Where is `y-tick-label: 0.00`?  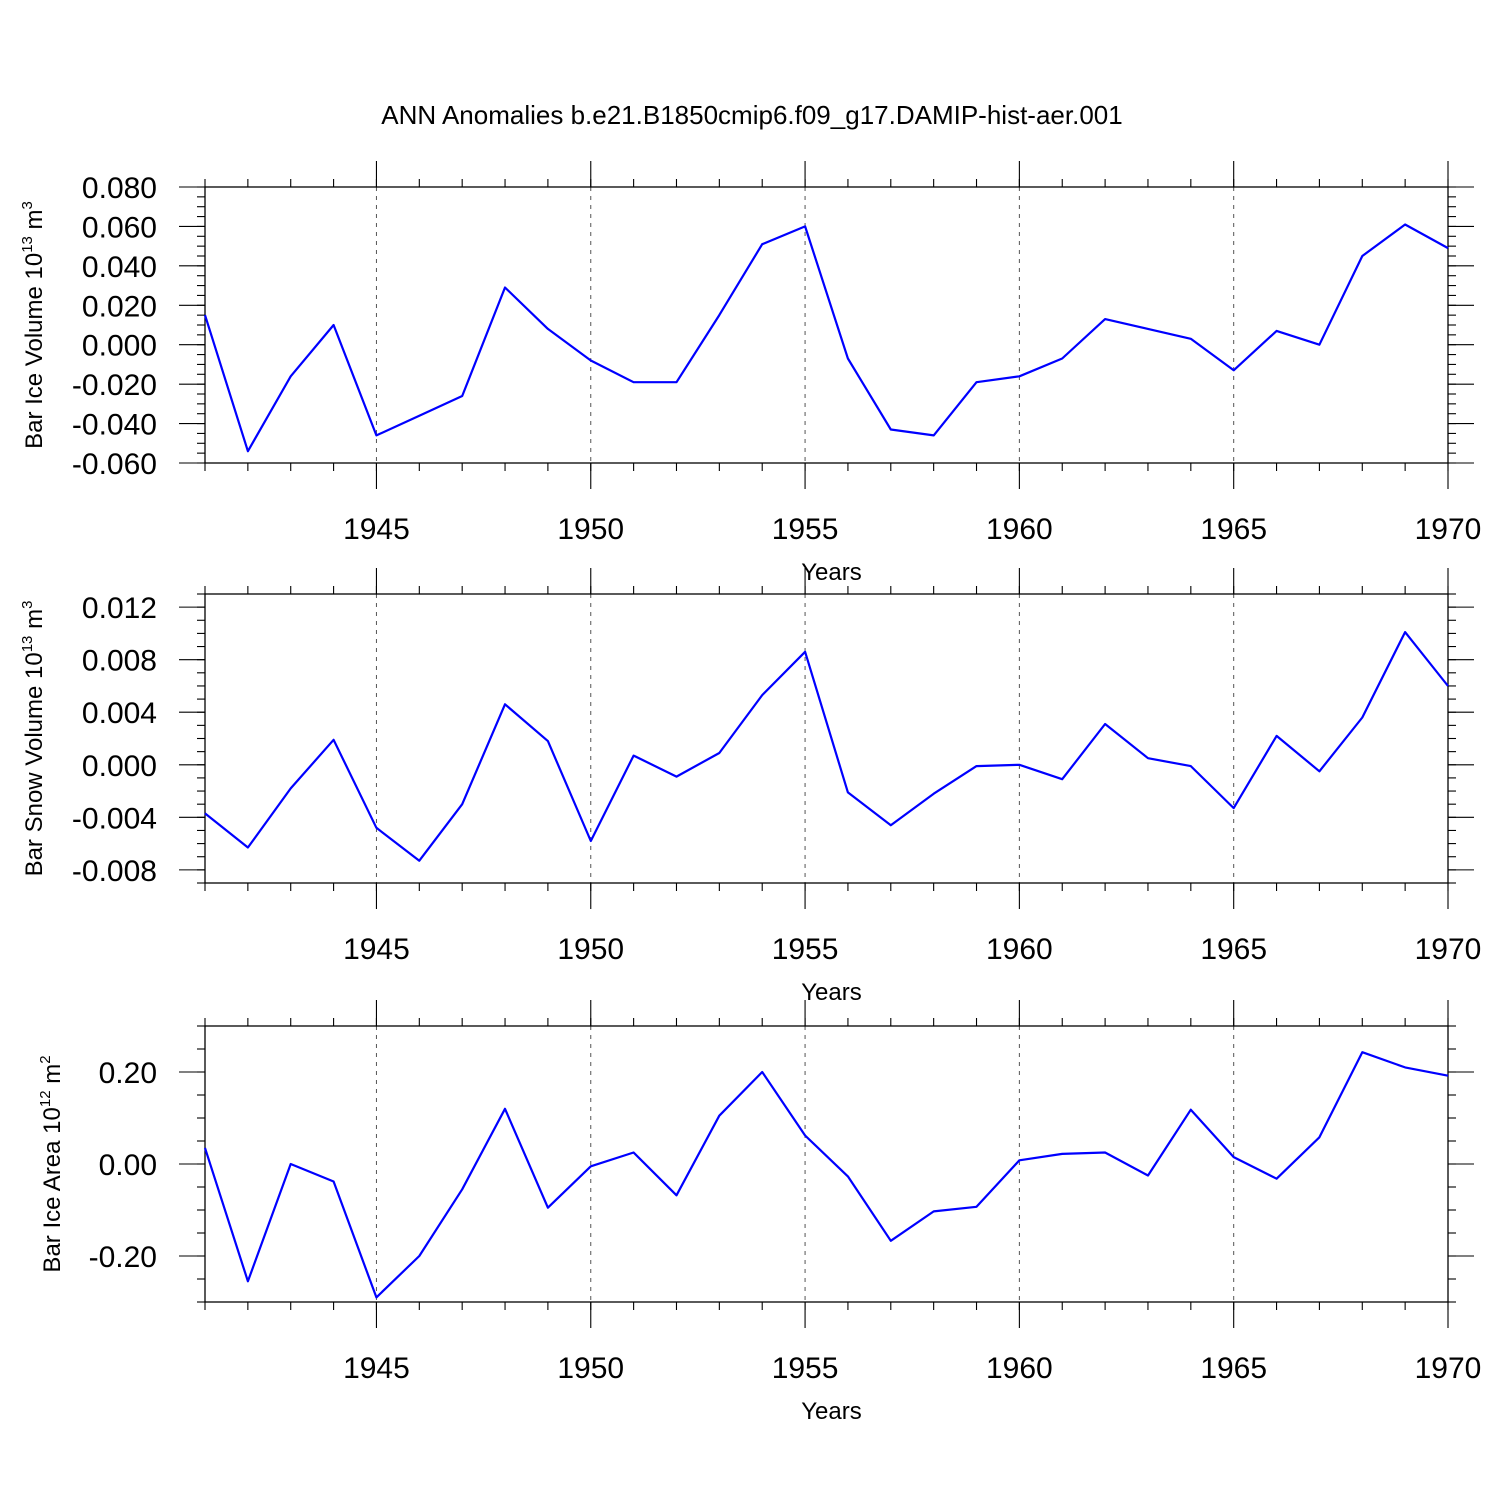
y-tick-label: 0.00 is located at coordinates (128, 1165).